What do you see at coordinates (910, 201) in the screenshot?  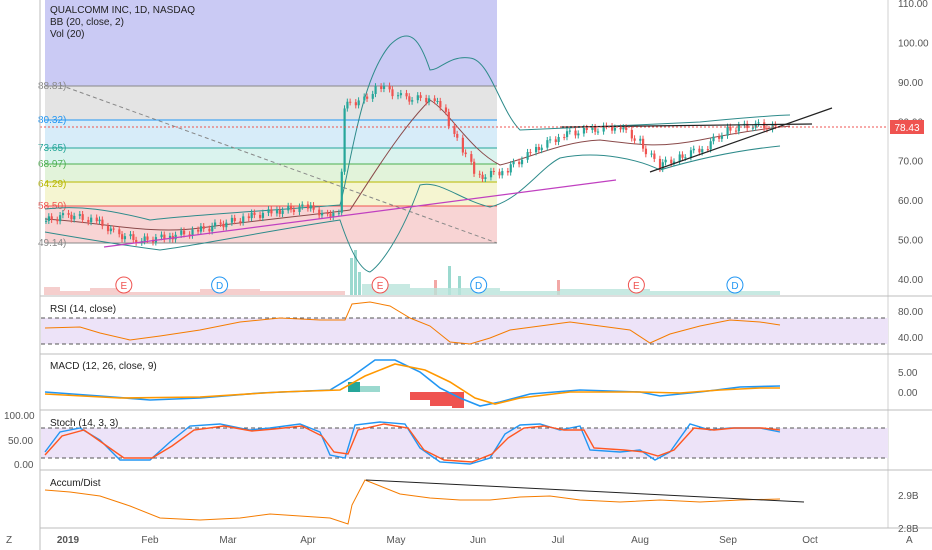 I see `price-tick: 60.00` at bounding box center [910, 201].